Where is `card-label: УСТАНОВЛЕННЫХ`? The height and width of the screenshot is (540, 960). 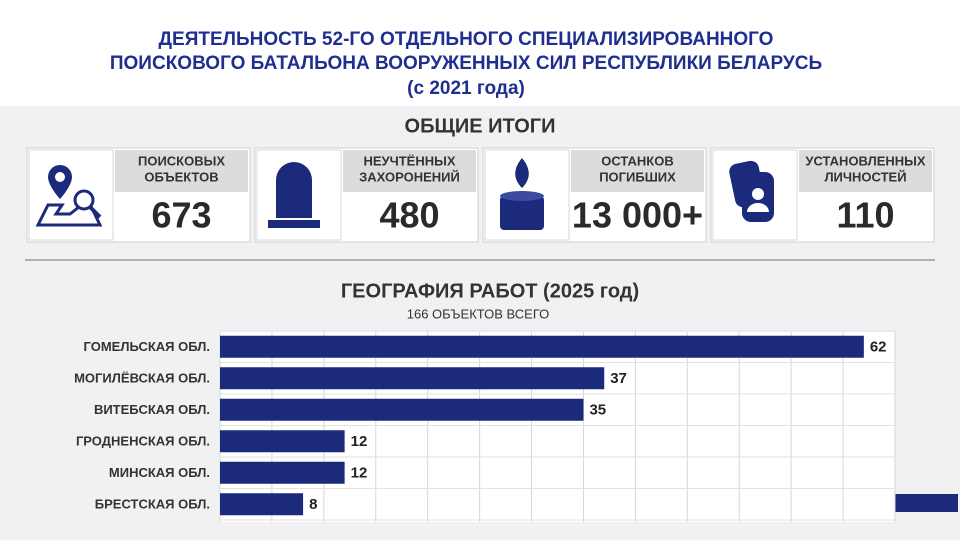
card-label: УСТАНОВЛЕННЫХ is located at coordinates (865, 160).